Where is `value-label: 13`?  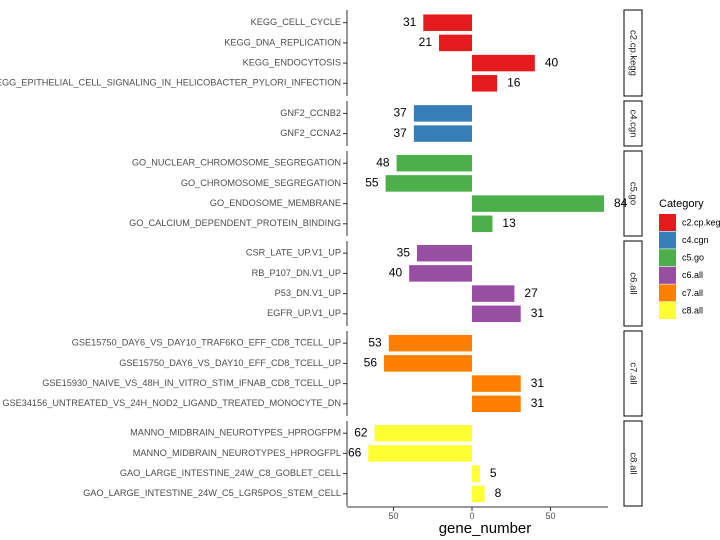
value-label: 13 is located at coordinates (509, 223).